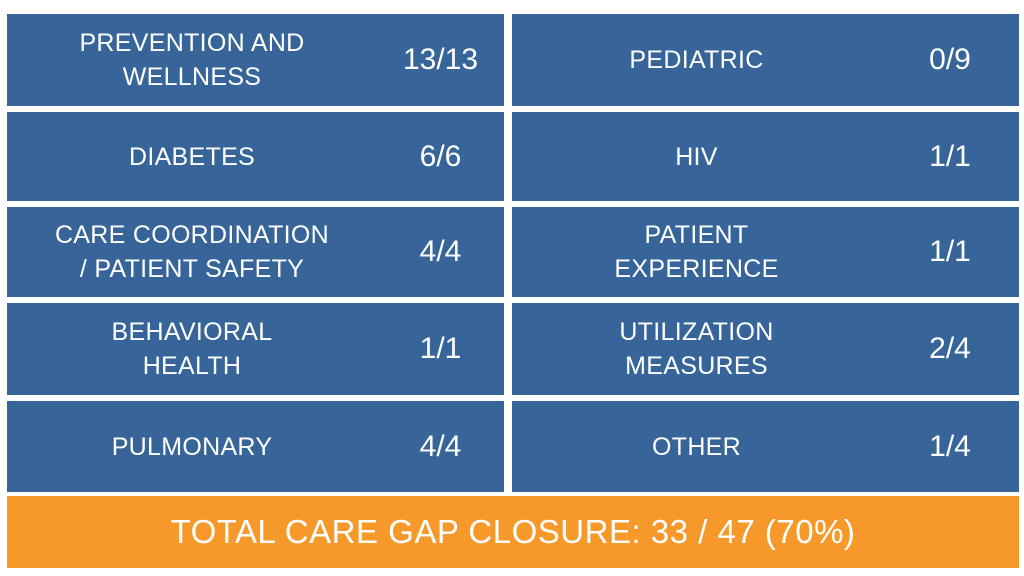 This screenshot has width=1024, height=576. I want to click on measure-cell-pediatric: PEDIATRIC 0/9, so click(765, 60).